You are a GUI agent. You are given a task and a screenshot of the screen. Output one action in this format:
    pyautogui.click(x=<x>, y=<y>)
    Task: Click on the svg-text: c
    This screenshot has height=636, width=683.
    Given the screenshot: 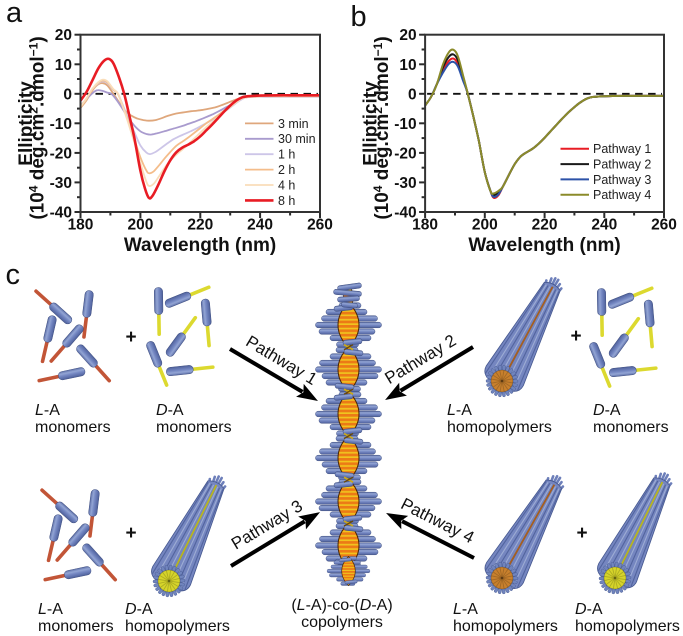 What is the action you would take?
    pyautogui.click(x=13, y=275)
    